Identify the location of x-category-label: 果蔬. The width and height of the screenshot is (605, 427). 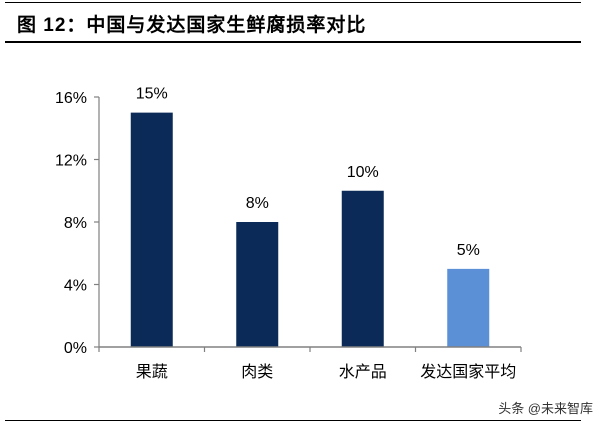
(152, 371).